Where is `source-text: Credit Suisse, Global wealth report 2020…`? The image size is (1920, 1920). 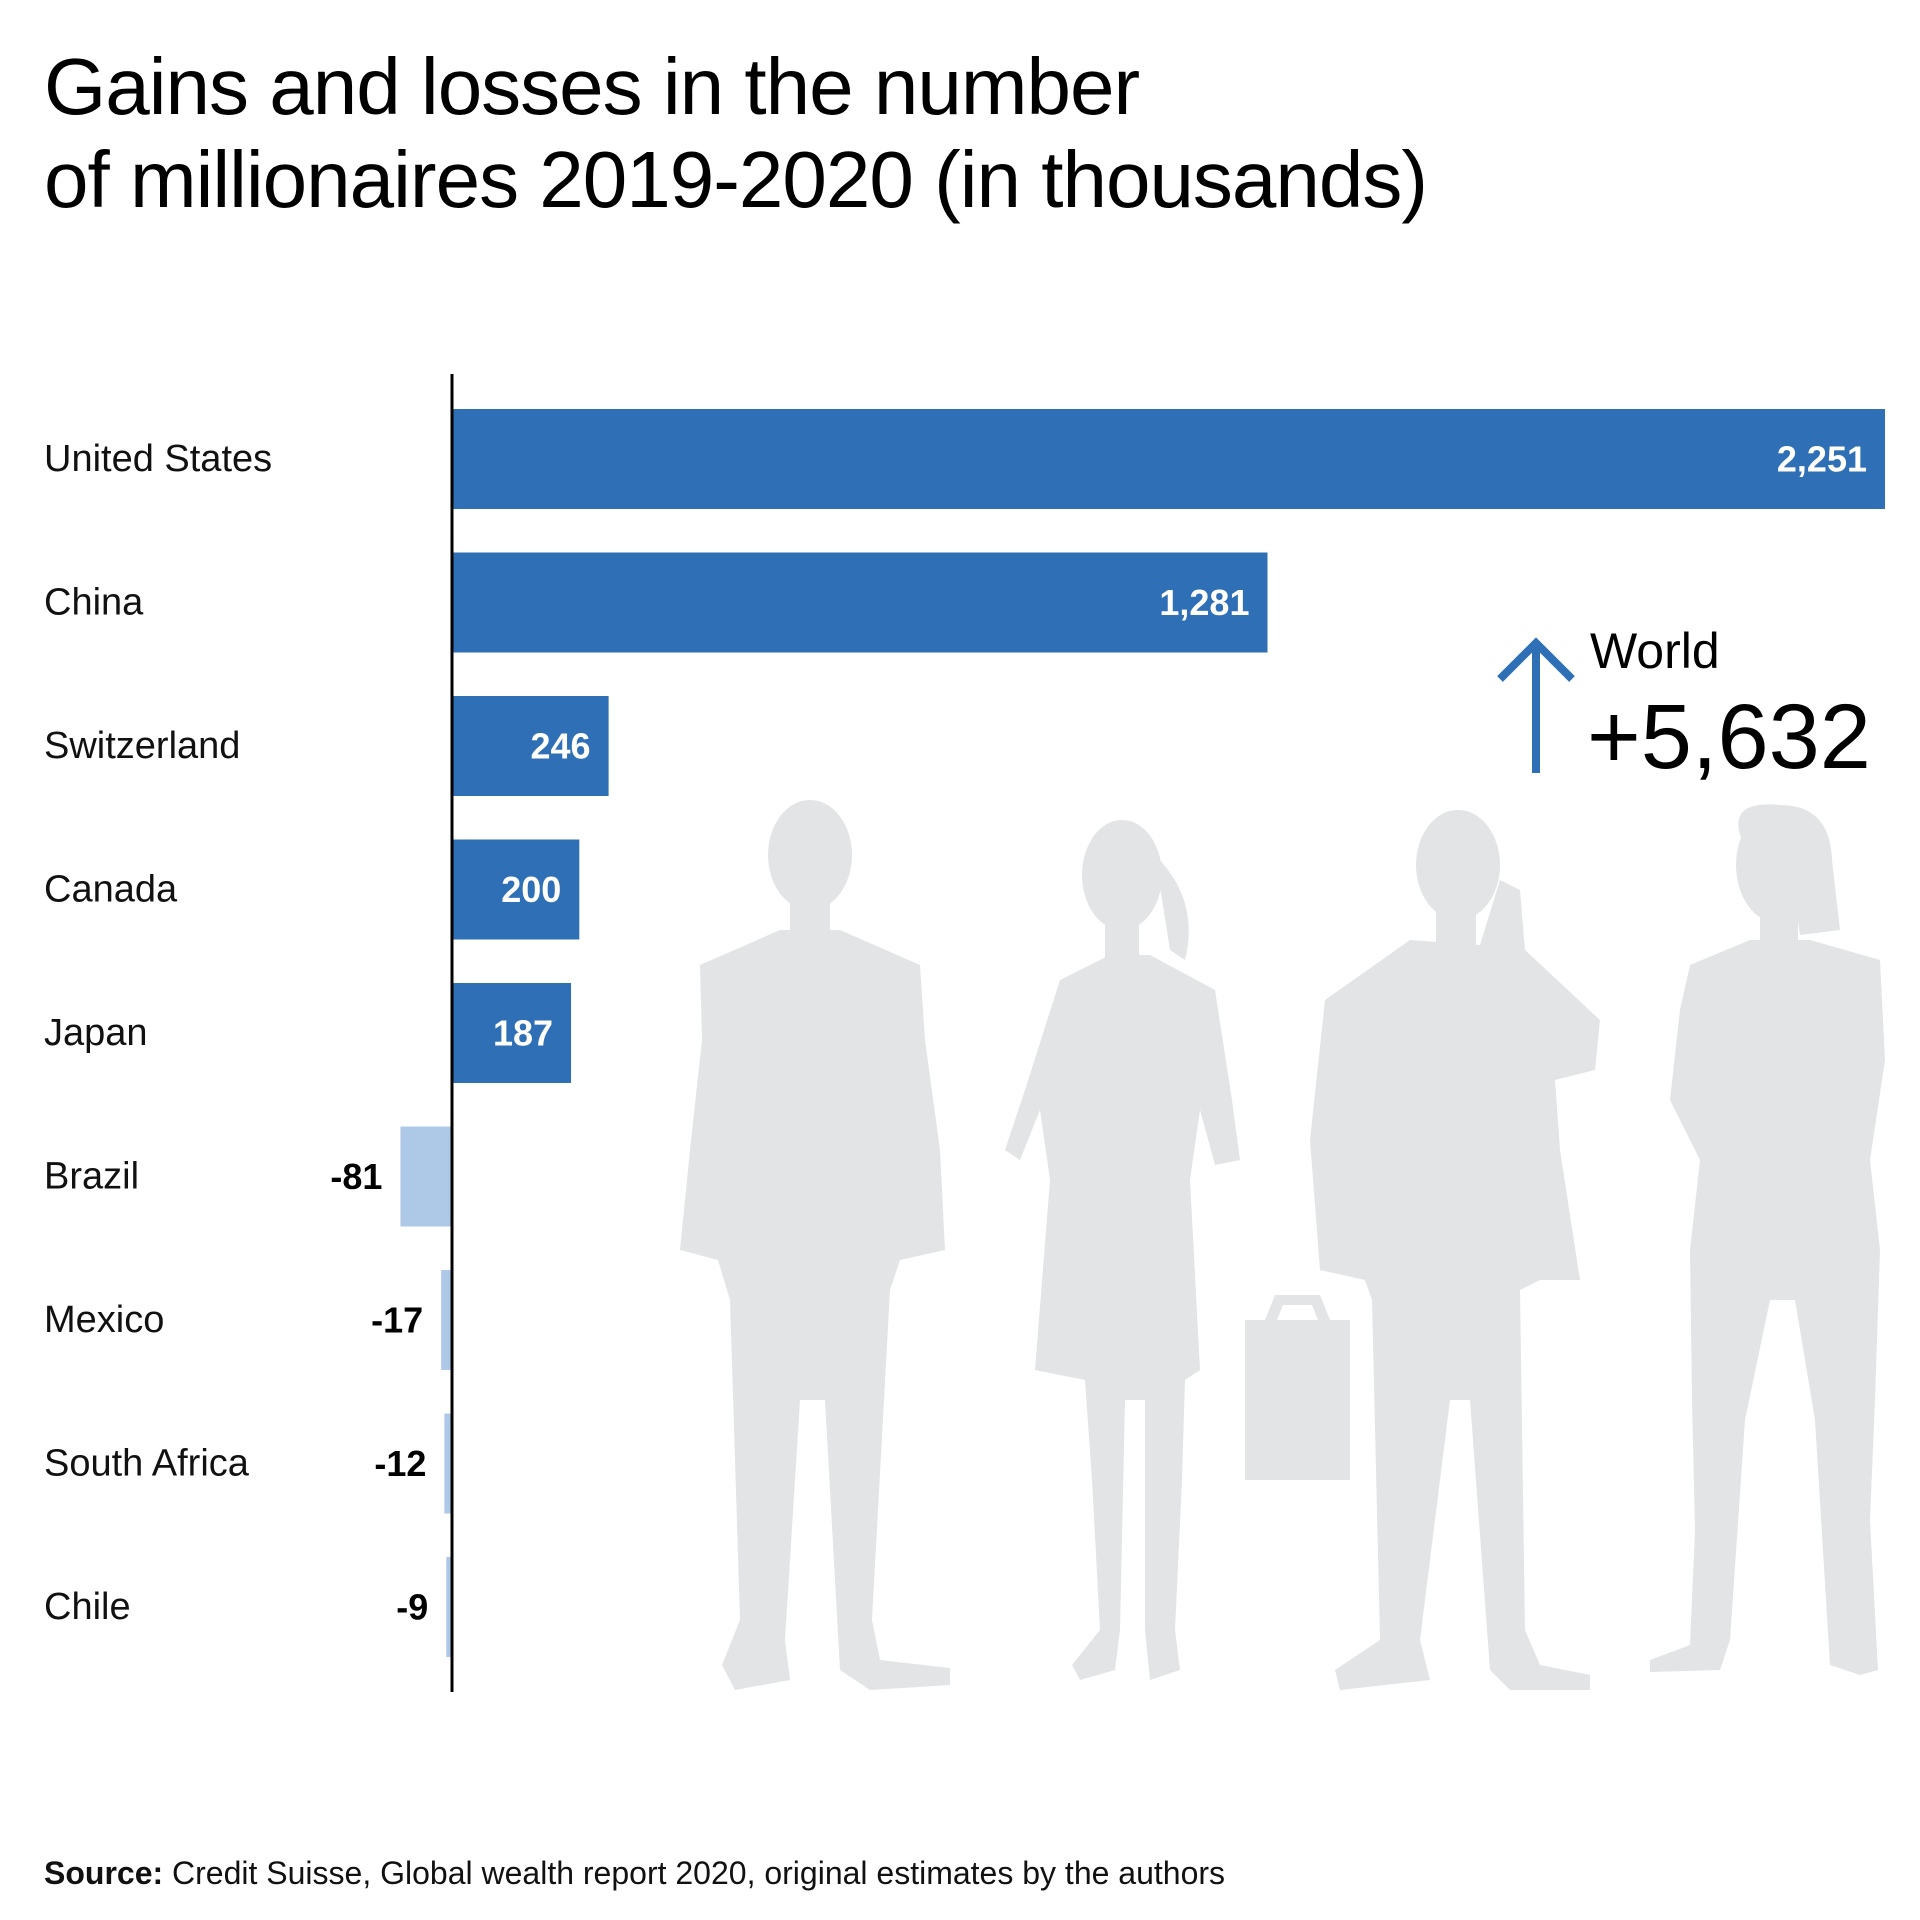 source-text: Credit Suisse, Global wealth report 2020… is located at coordinates (694, 1873).